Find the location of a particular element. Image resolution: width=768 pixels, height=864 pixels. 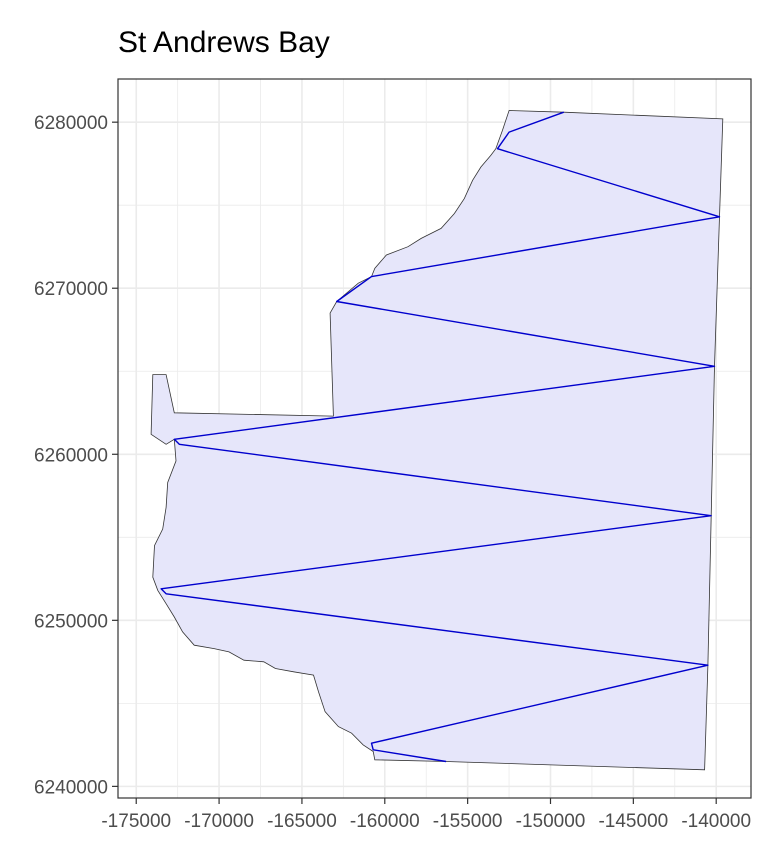

x-tick-label: -155000 is located at coordinates (468, 821).